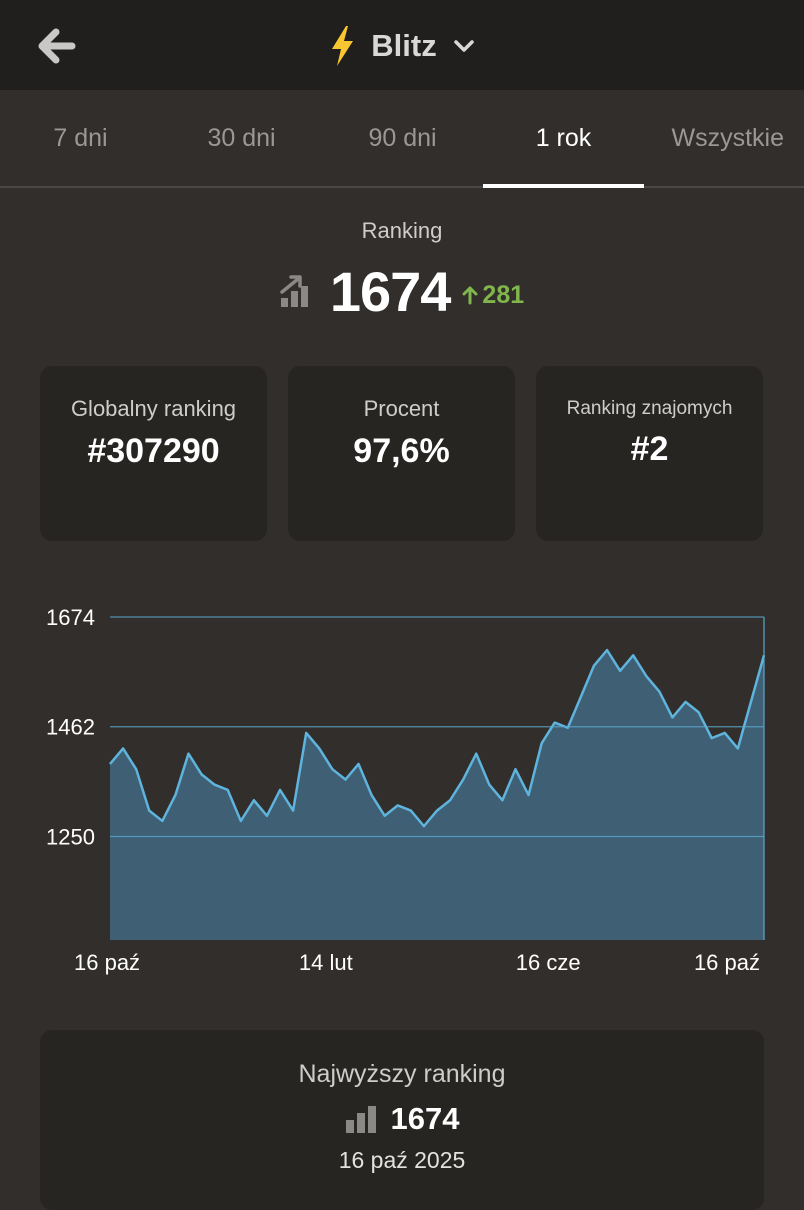  I want to click on best-rating-value: 1674, so click(425, 1118).